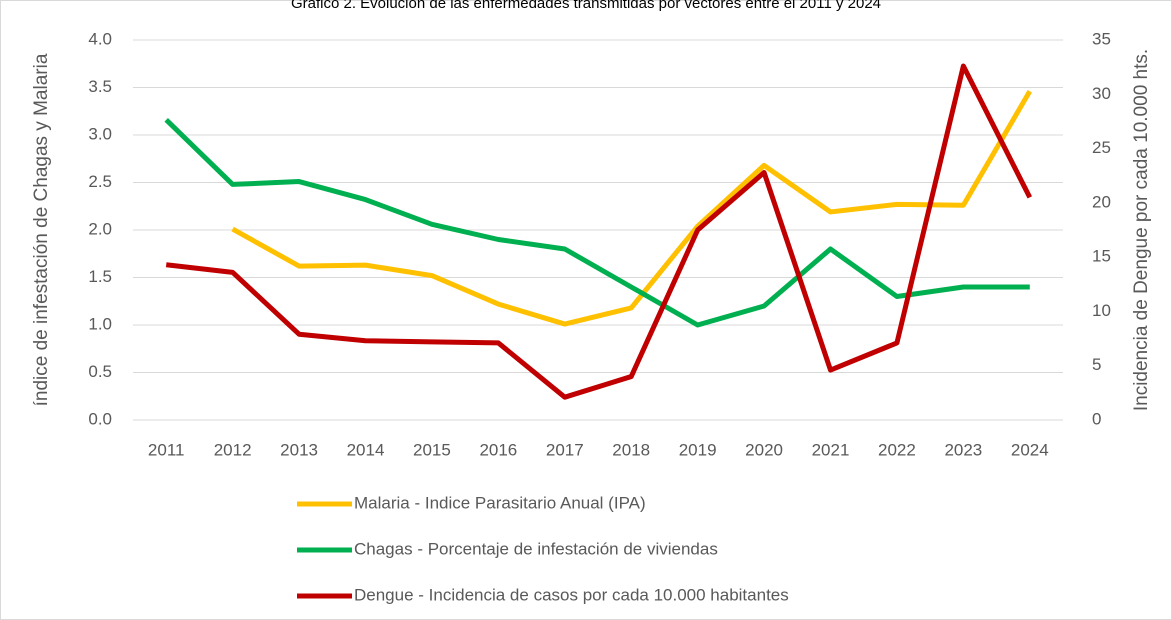 This screenshot has height=620, width=1172. Describe the element at coordinates (698, 449) in the screenshot. I see `x-tick-label: 2019` at that location.